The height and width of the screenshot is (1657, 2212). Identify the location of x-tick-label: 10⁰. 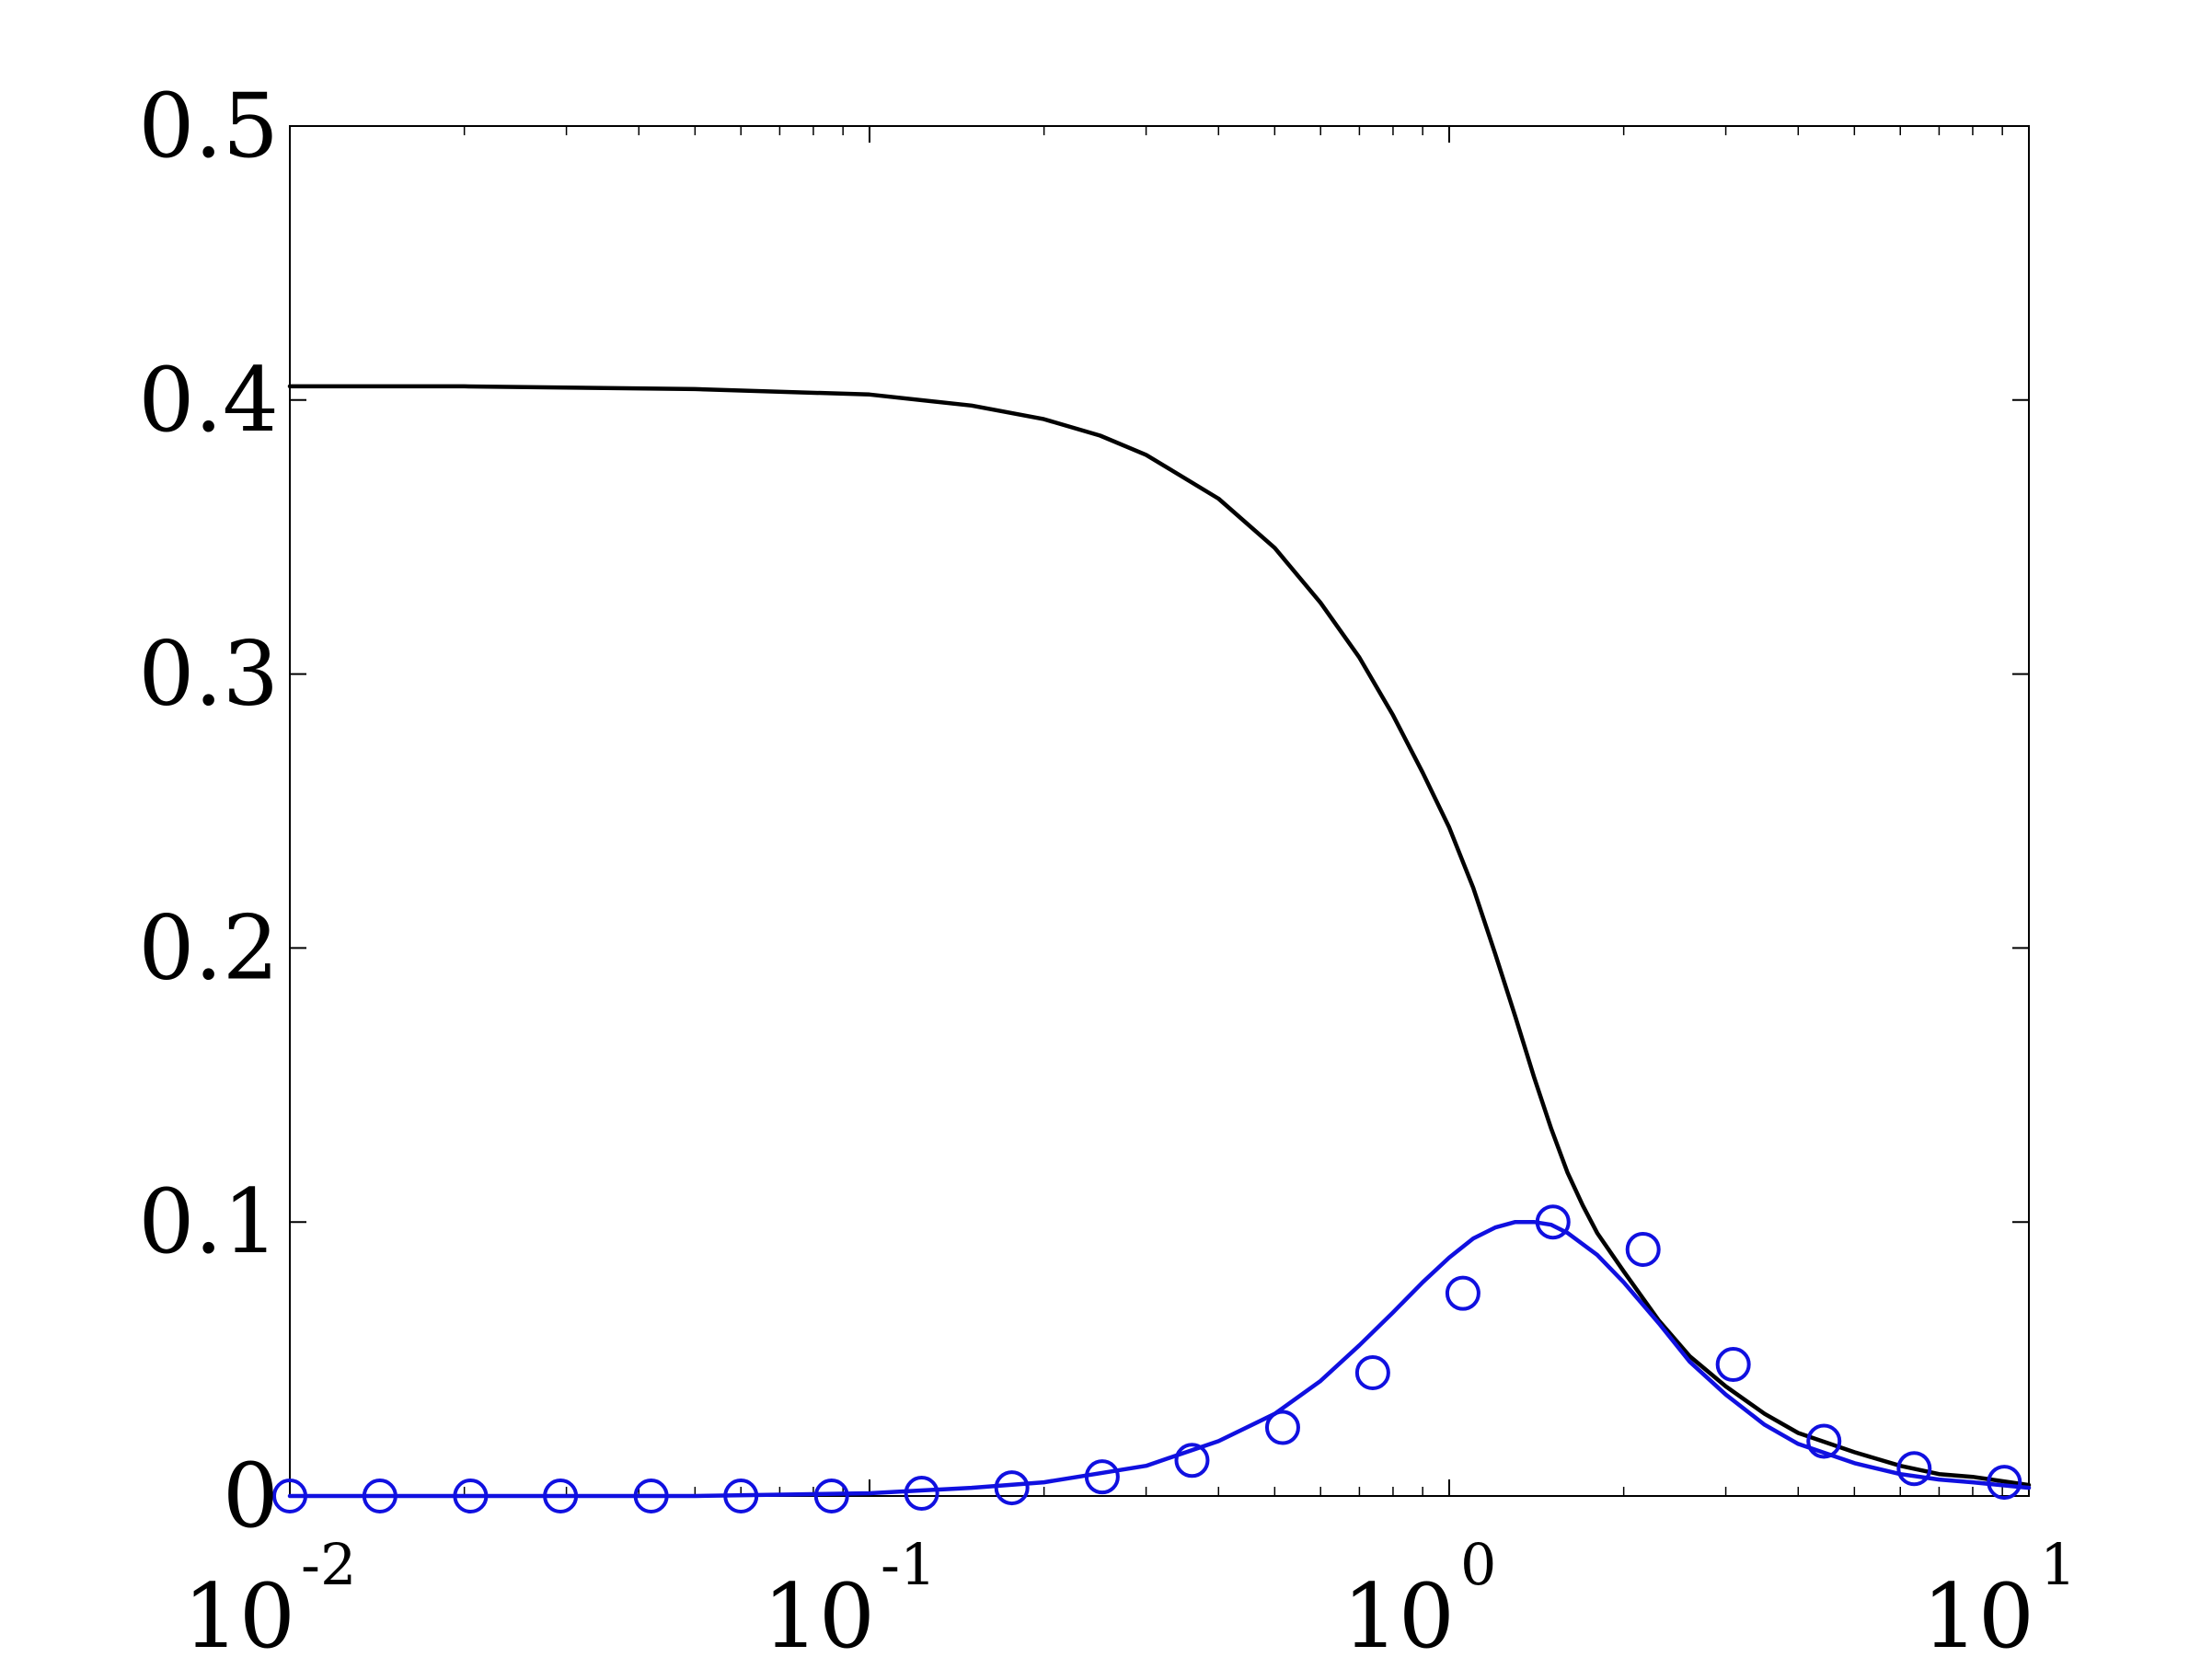
(1419, 1594).